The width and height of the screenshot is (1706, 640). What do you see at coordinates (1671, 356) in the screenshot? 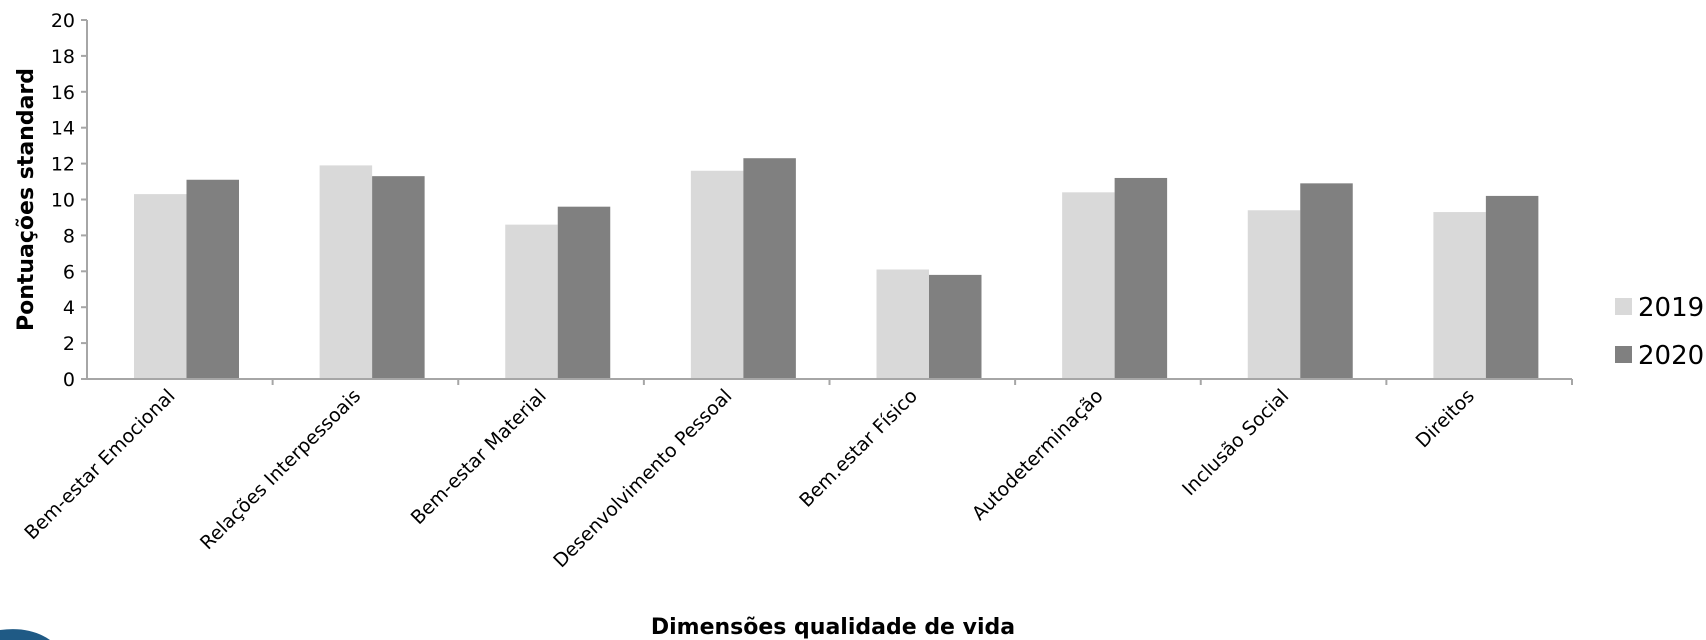
I see `legend-label-2020: 2020` at bounding box center [1671, 356].